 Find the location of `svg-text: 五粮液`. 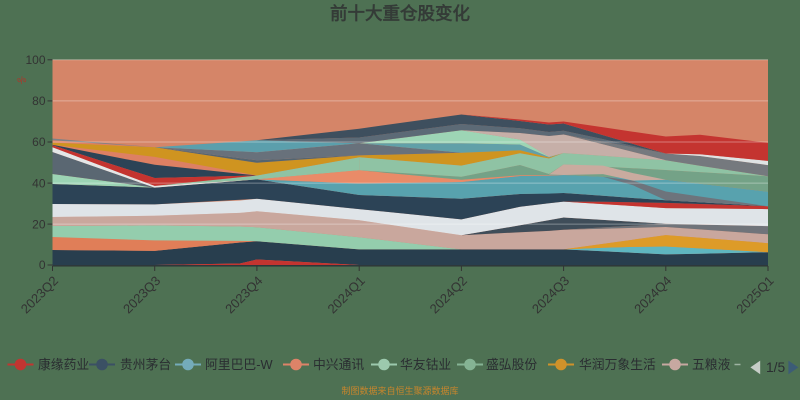

svg-text: 五粮液 is located at coordinates (711, 364).